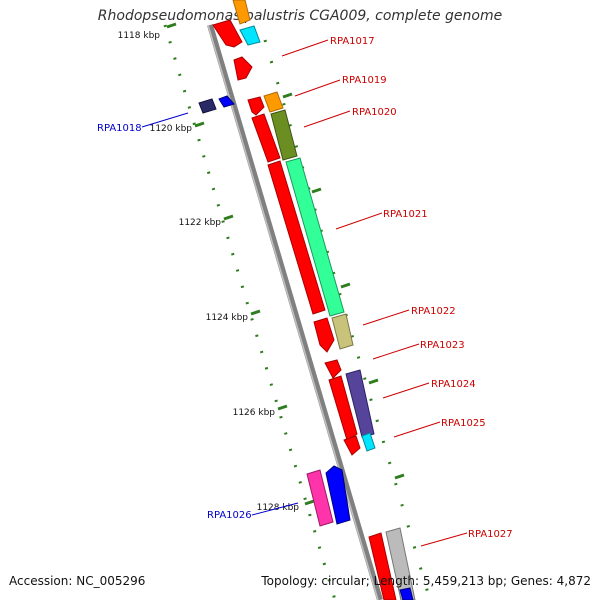  Describe the element at coordinates (139, 36) in the screenshot. I see `ruler-label: 1118 kbp` at that location.